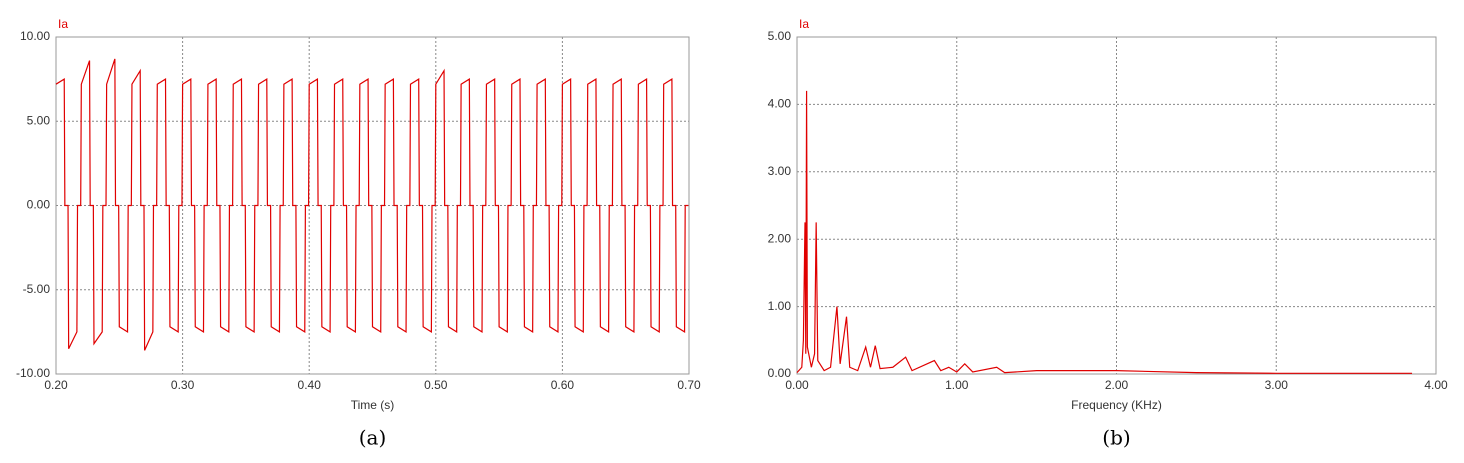  I want to click on x-tick-label: 4.00, so click(1436, 385).